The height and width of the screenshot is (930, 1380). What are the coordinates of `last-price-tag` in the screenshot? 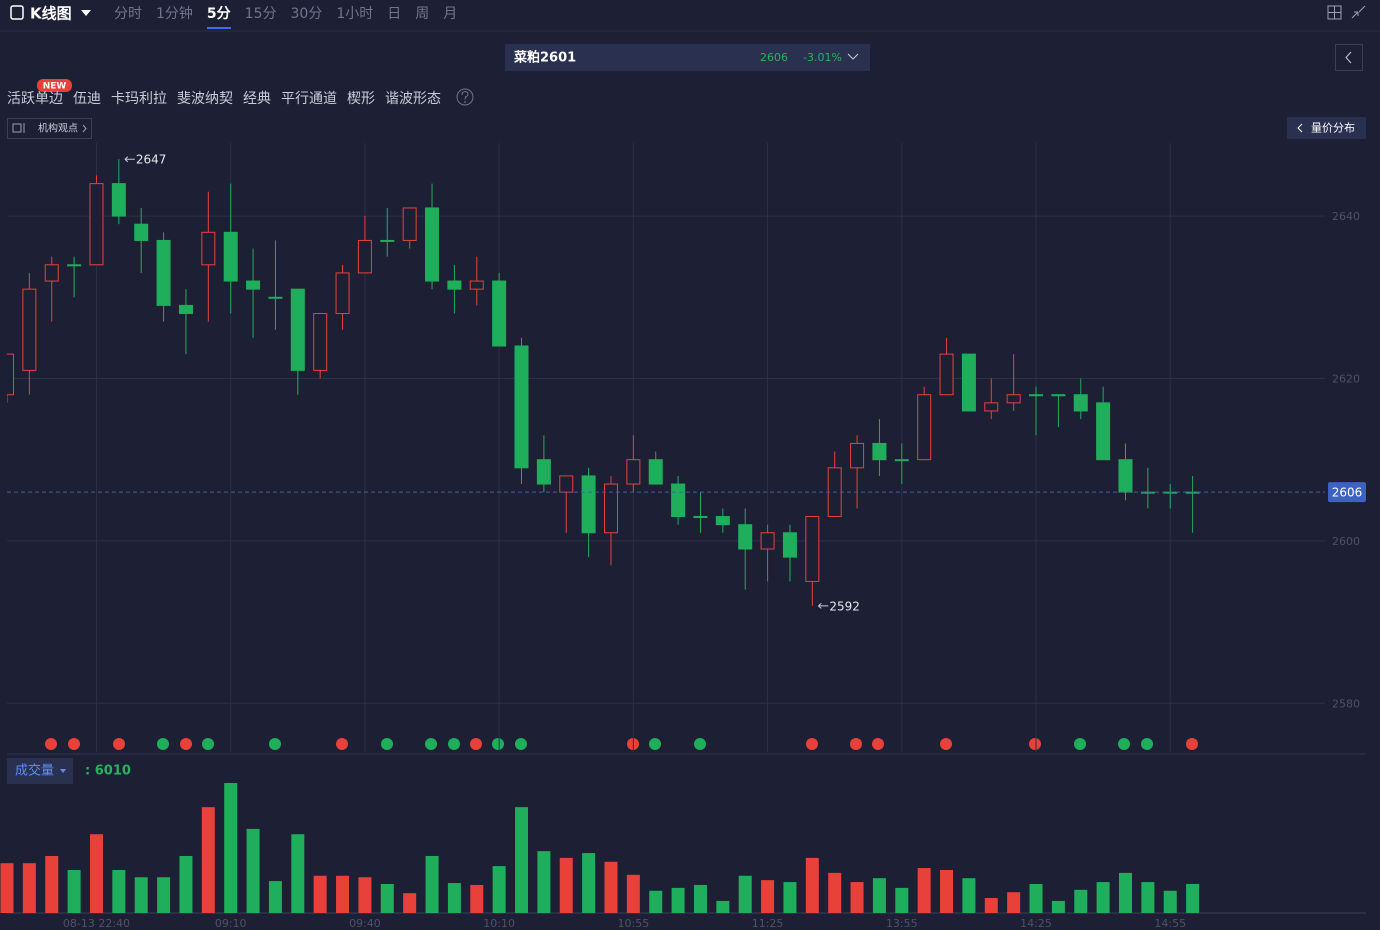 It's located at (1347, 492).